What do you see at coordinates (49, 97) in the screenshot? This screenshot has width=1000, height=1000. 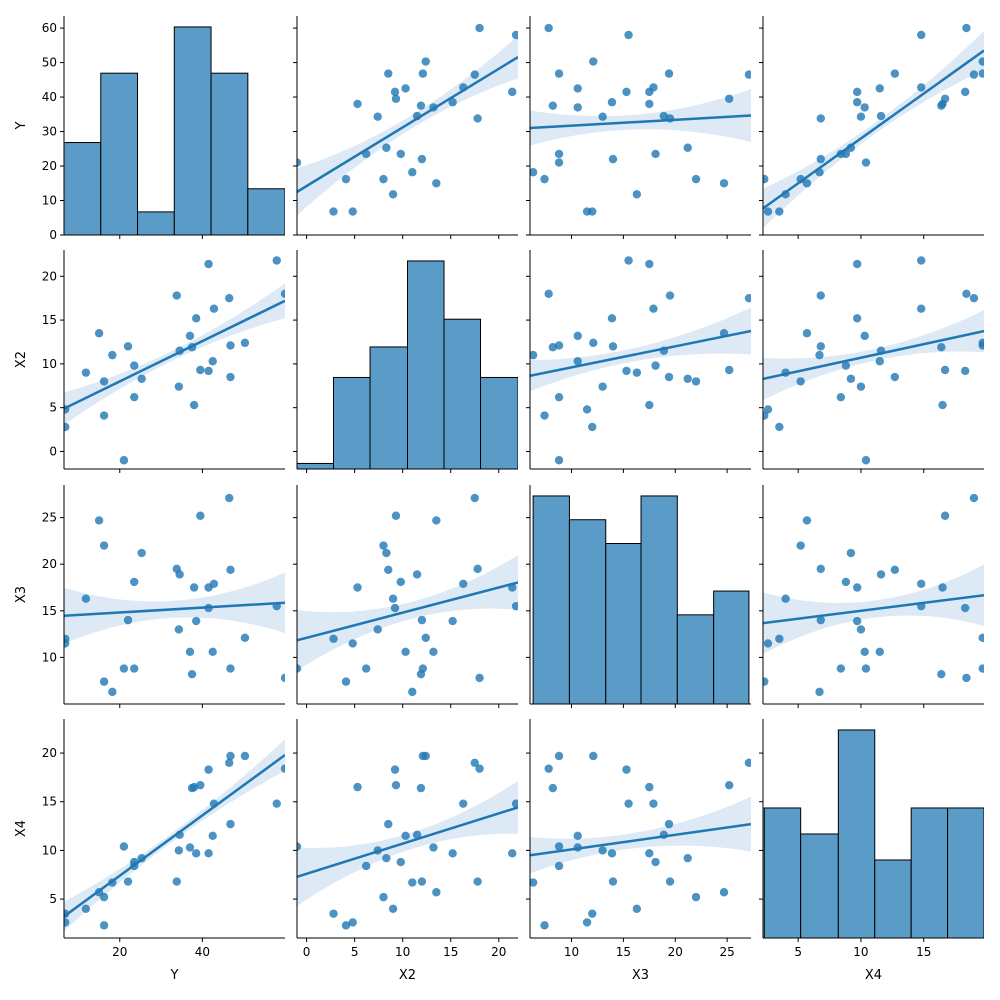 I see `y-tick-label: 40` at bounding box center [49, 97].